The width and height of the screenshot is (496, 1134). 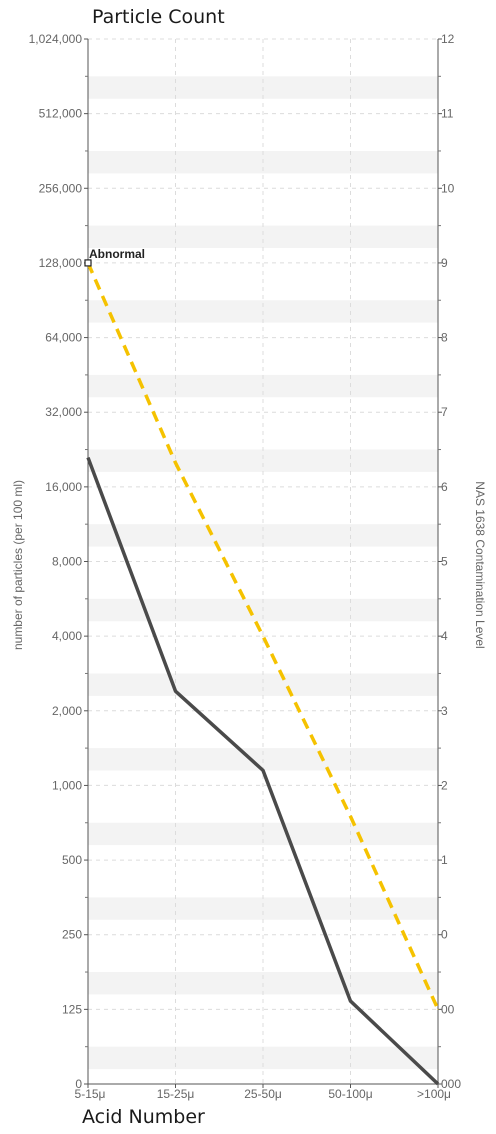 I want to click on y-tick-label: 250, so click(x=72, y=935).